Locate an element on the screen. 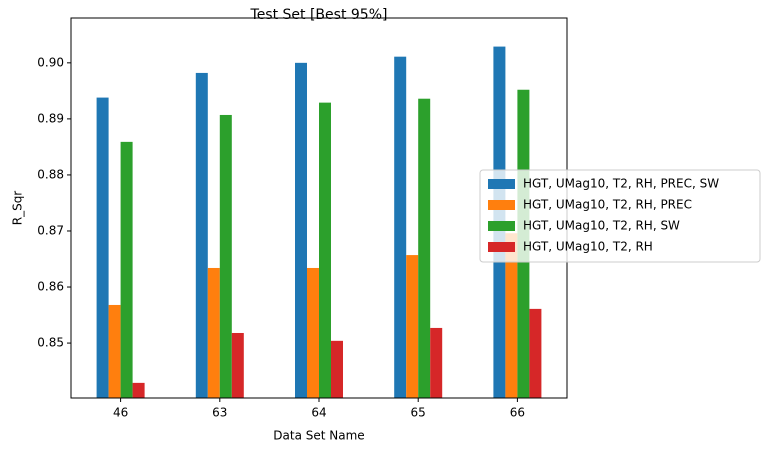 Image resolution: width=767 pixels, height=453 pixels. y-tick-label: 0.87 is located at coordinates (50, 230).